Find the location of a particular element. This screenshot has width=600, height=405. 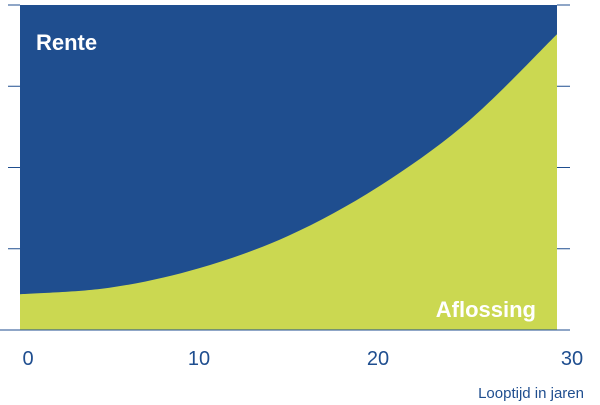

x-tick-label: 20 is located at coordinates (378, 359).